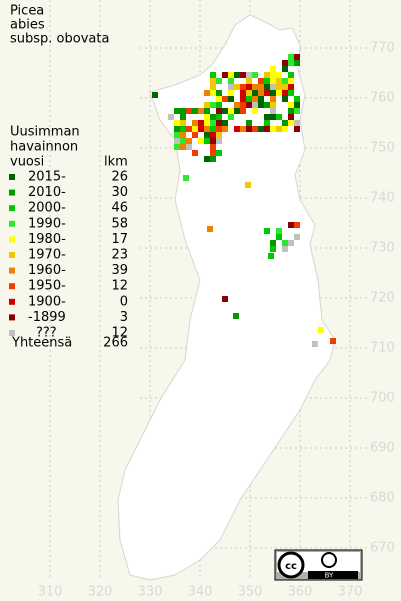  Describe the element at coordinates (47, 286) in the screenshot. I see `legend-label: 1950-` at that location.